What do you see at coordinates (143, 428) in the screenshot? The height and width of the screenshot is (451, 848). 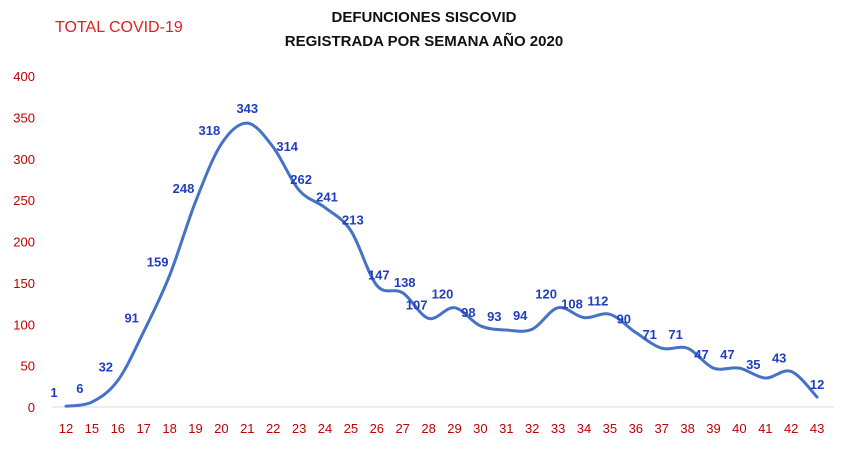 I see `x-tick-label: 17` at bounding box center [143, 428].